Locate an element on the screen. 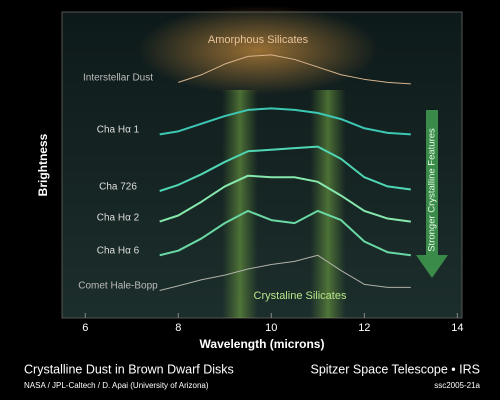 The height and width of the screenshot is (400, 500). series-label: Cha Hα 6 is located at coordinates (118, 251).